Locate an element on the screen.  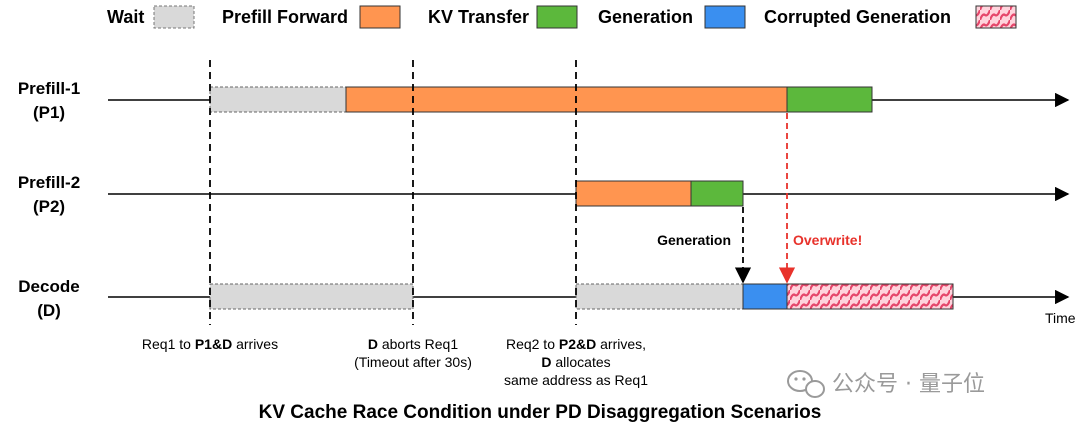
legend-swatch-kv is located at coordinates (557, 17).